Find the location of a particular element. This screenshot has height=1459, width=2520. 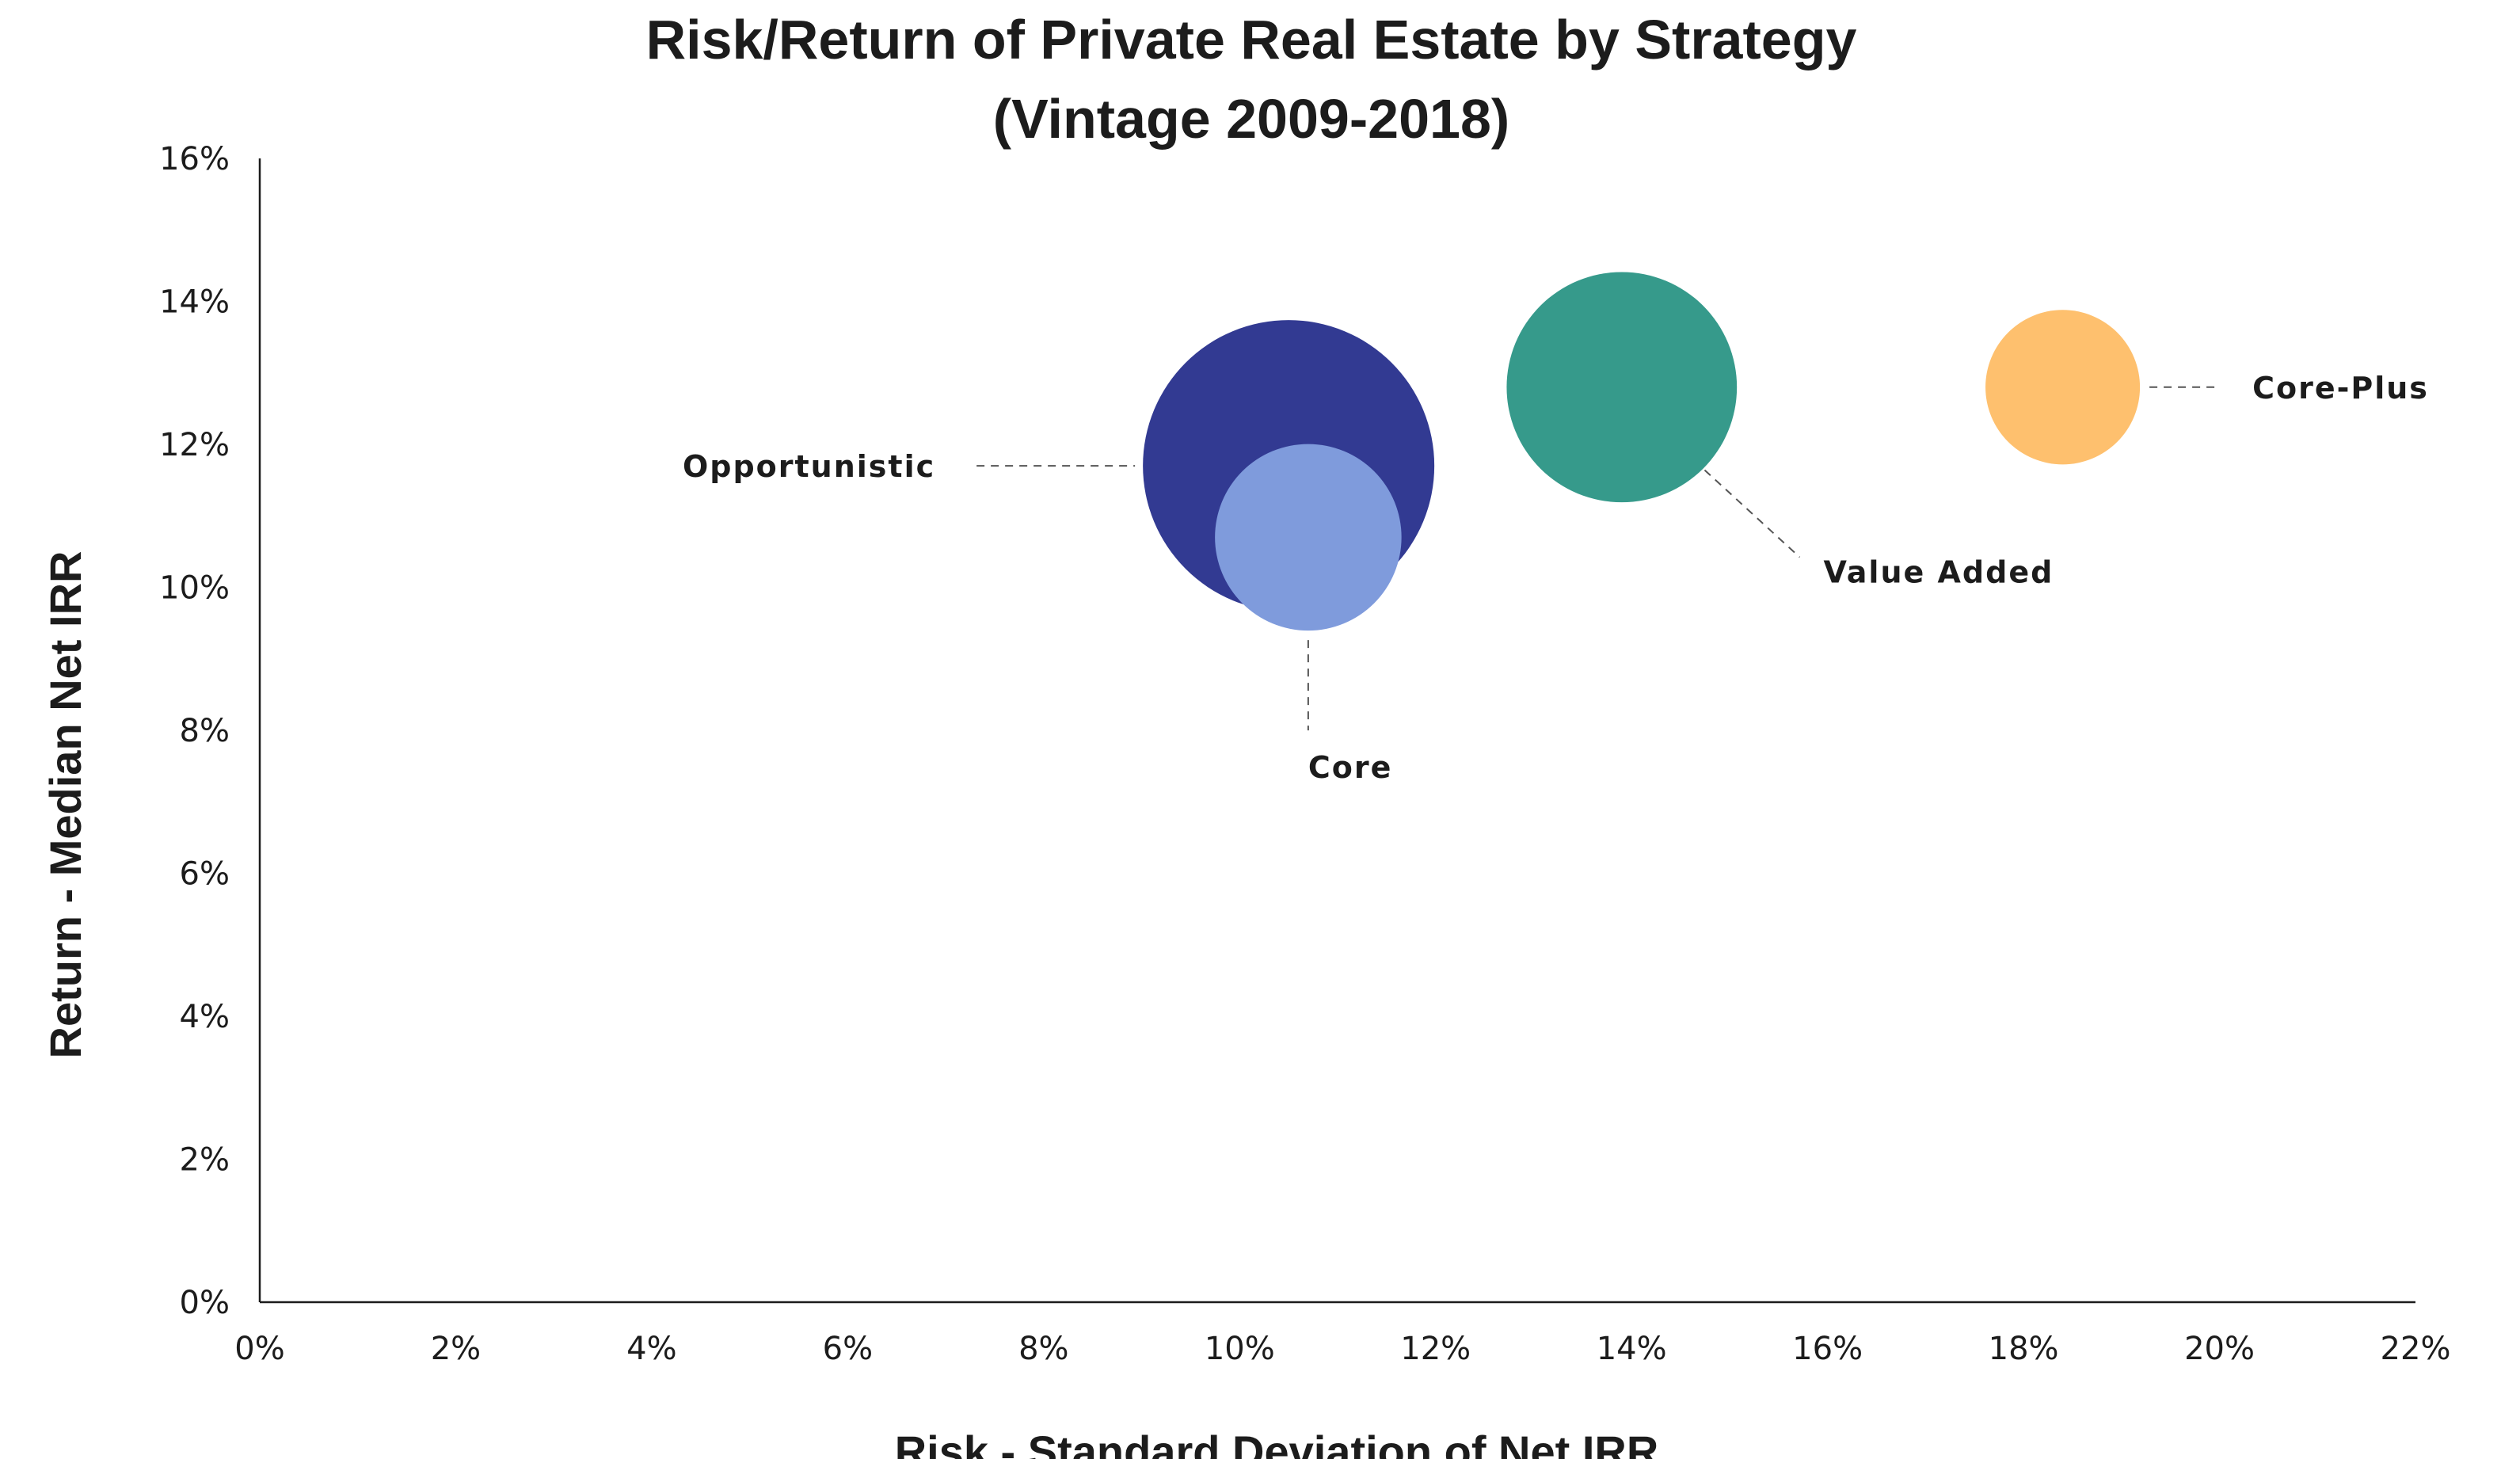

y-tick-label: 2% is located at coordinates (205, 1160).